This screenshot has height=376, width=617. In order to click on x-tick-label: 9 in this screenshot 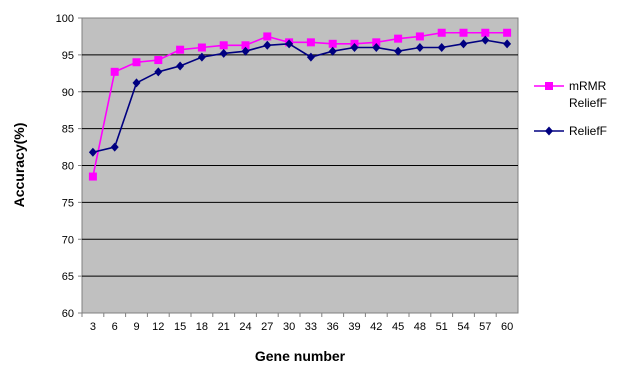, I will do `click(136, 327)`.